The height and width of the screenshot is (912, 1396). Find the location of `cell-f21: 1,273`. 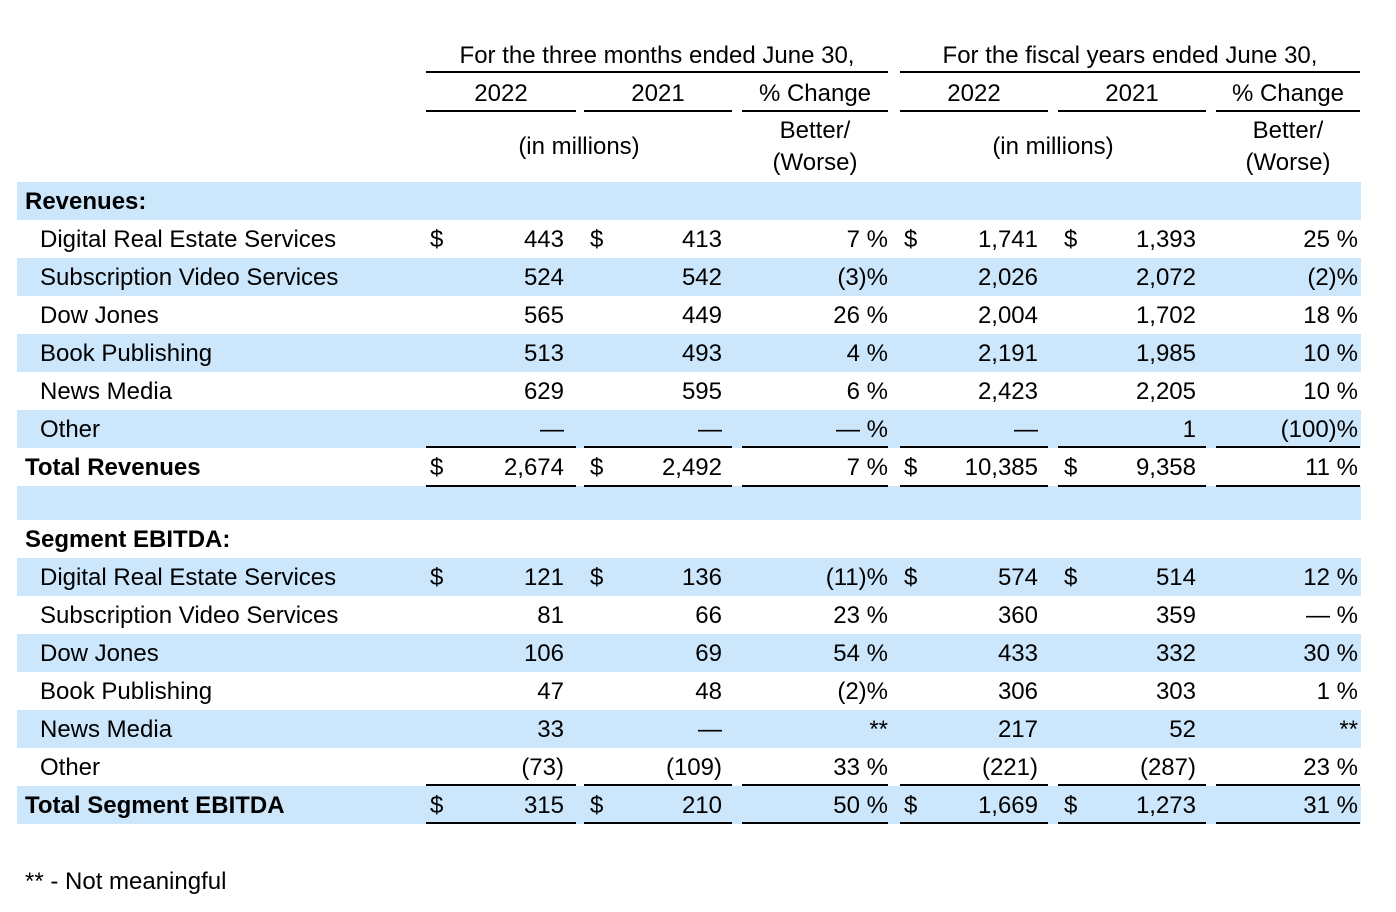

cell-f21: 1,273 is located at coordinates (1165, 805).